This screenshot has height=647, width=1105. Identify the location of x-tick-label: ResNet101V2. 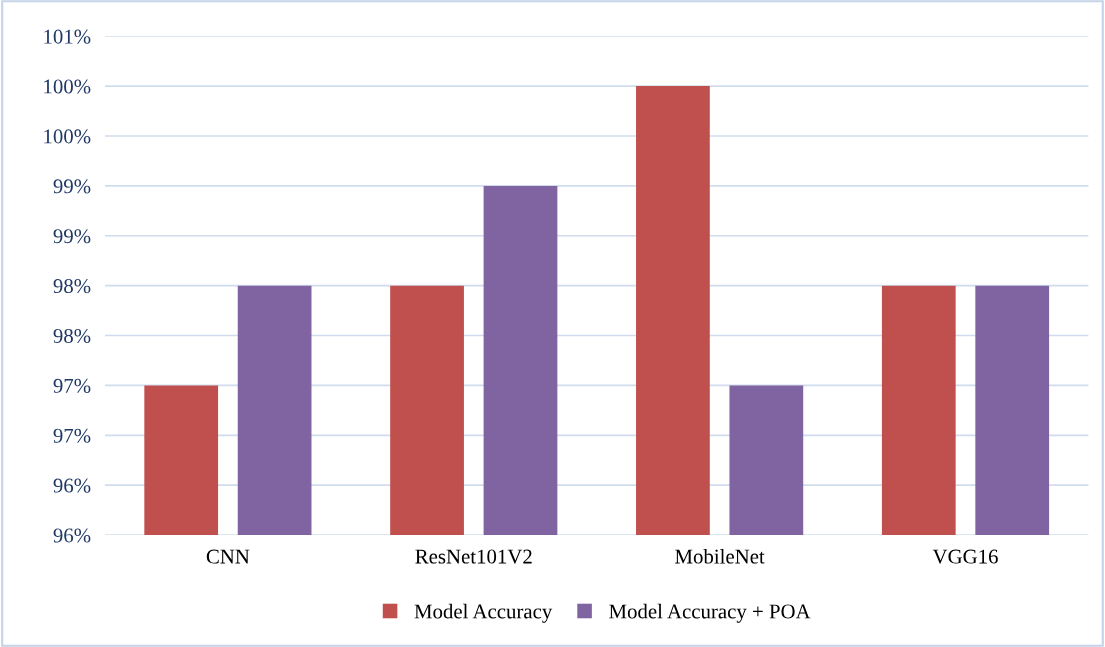
(473, 556).